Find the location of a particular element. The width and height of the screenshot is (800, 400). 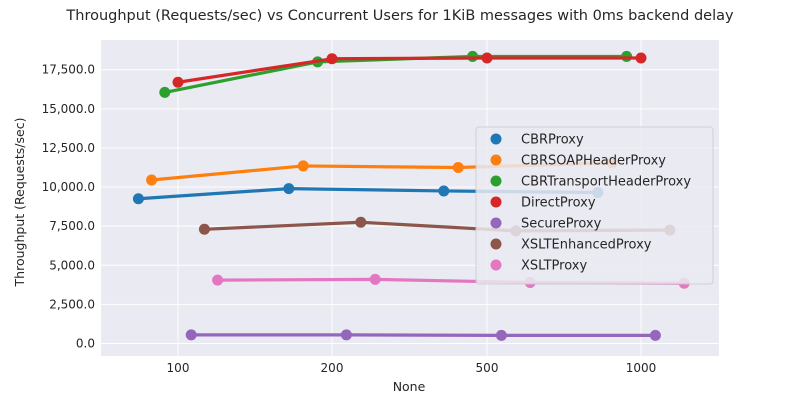

y-tick-label: 0.0 is located at coordinates (85, 343).